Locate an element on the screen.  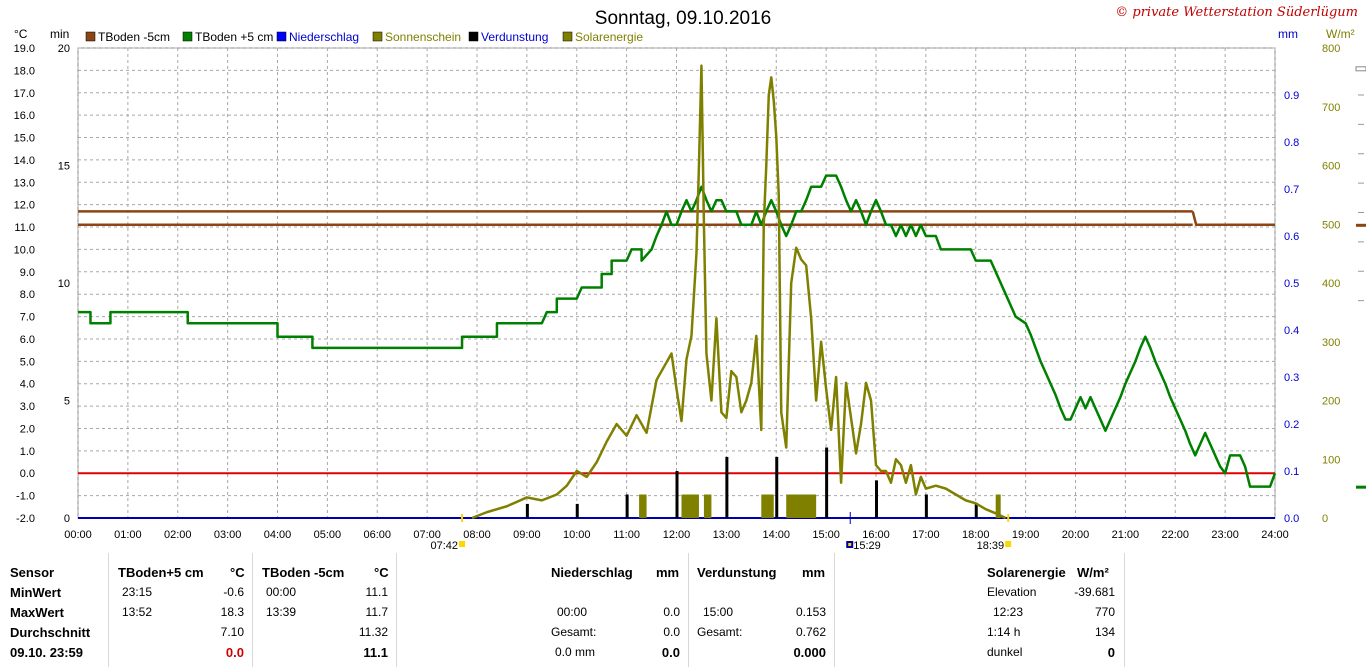
wm2-tick-label: 200 is located at coordinates (1331, 402).